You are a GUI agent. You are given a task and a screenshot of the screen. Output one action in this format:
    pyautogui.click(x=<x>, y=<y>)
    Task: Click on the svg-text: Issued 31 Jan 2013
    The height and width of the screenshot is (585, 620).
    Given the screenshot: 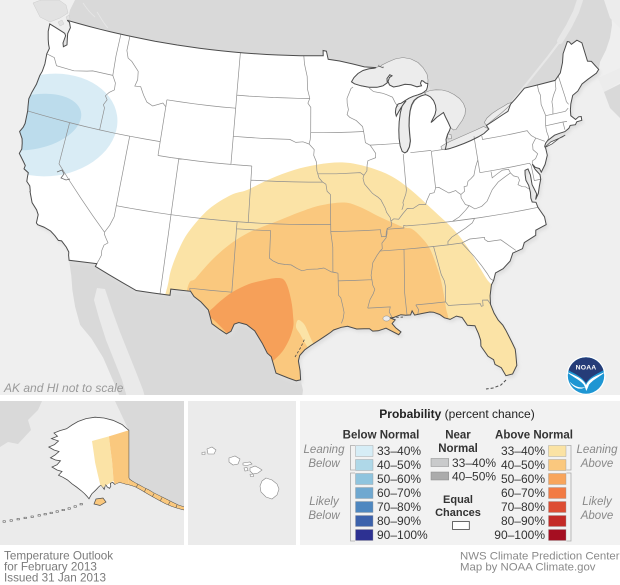 What is the action you would take?
    pyautogui.click(x=55, y=578)
    